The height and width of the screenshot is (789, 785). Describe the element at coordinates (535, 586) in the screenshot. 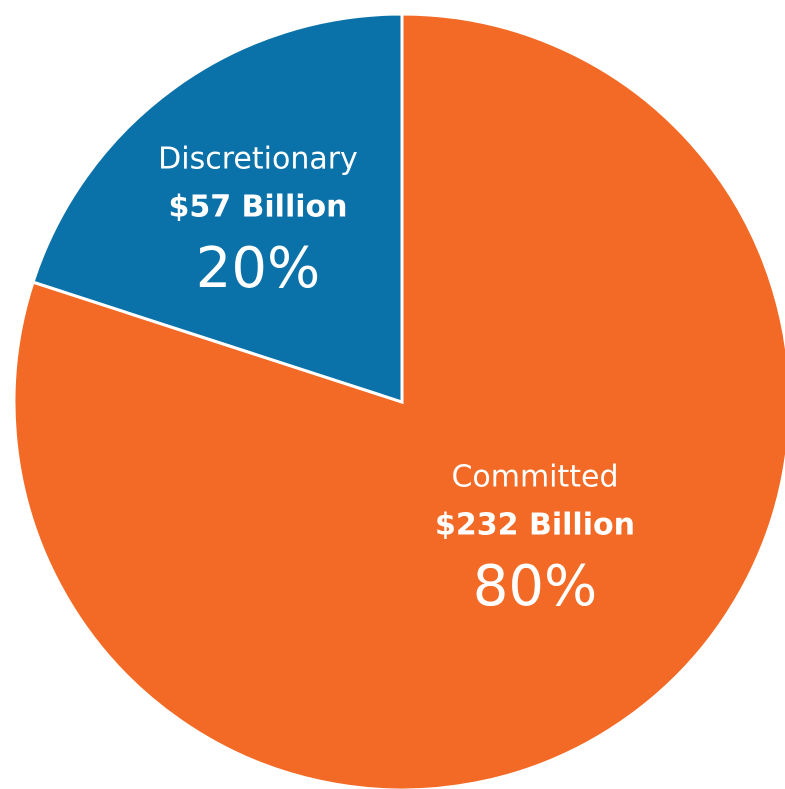

I see `slice-percent: 80%` at that location.